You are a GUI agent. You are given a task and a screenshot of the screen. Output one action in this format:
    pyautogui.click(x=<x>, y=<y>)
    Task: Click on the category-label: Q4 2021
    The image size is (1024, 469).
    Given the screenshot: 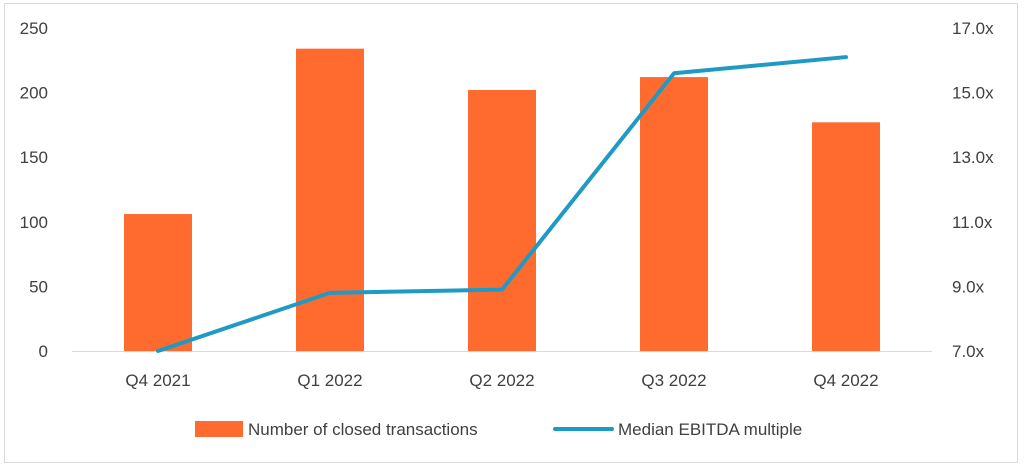 What is the action you would take?
    pyautogui.click(x=157, y=380)
    